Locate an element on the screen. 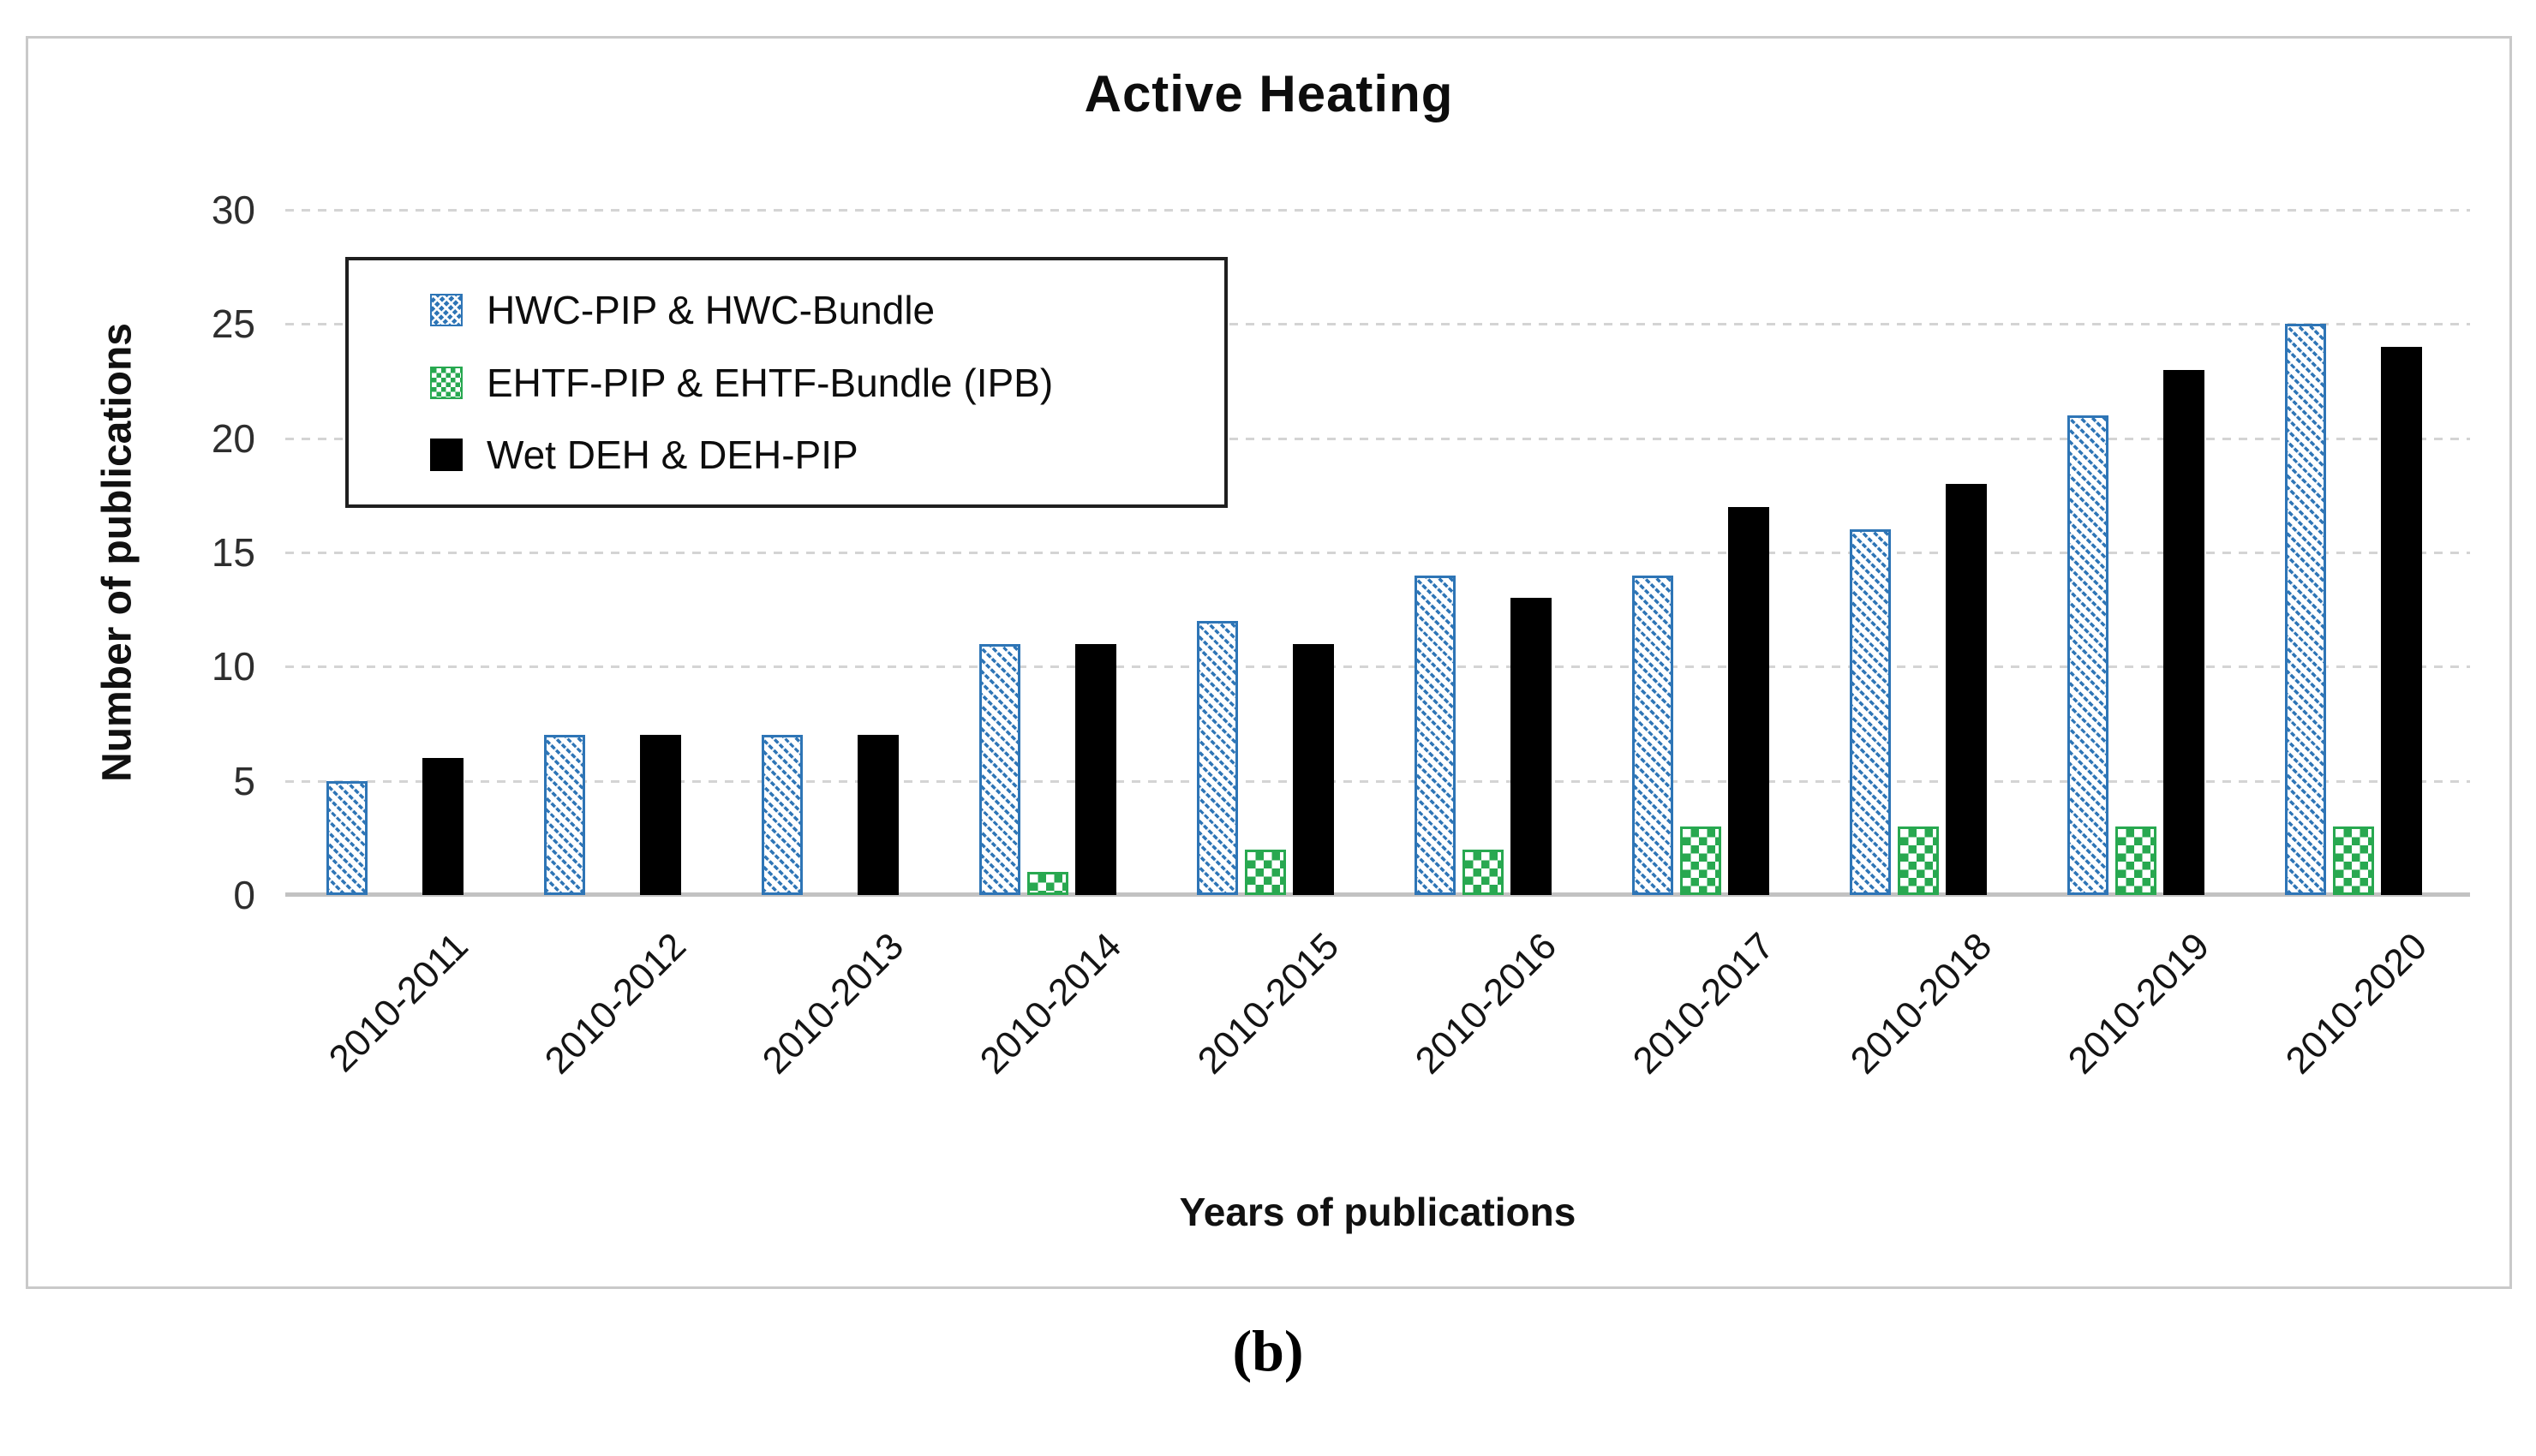 The height and width of the screenshot is (1456, 2536). chart-title: Active Heating is located at coordinates (1269, 93).